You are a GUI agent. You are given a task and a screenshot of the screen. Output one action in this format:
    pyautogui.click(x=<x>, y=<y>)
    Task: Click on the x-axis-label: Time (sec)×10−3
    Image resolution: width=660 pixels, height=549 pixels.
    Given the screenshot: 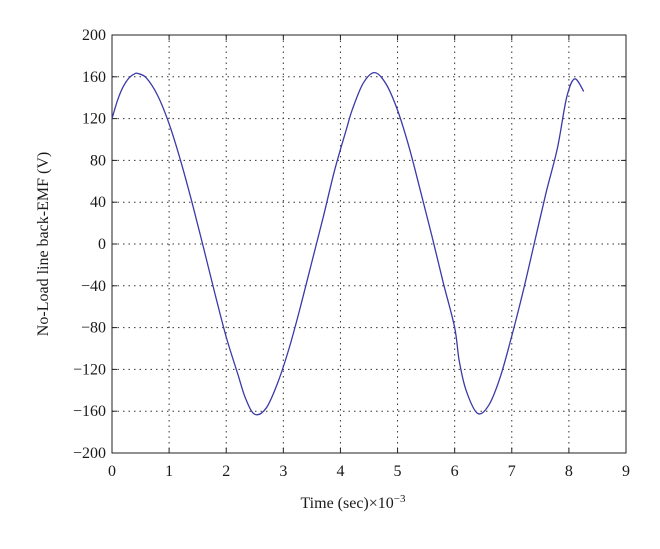 What is the action you would take?
    pyautogui.click(x=353, y=502)
    